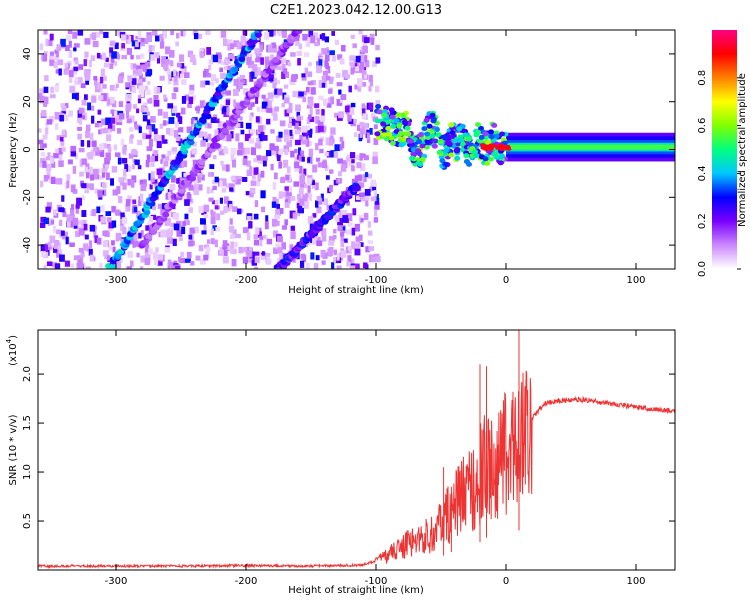 Image resolution: width=750 pixels, height=600 pixels. I want to click on streak-cell, so click(260, 31).